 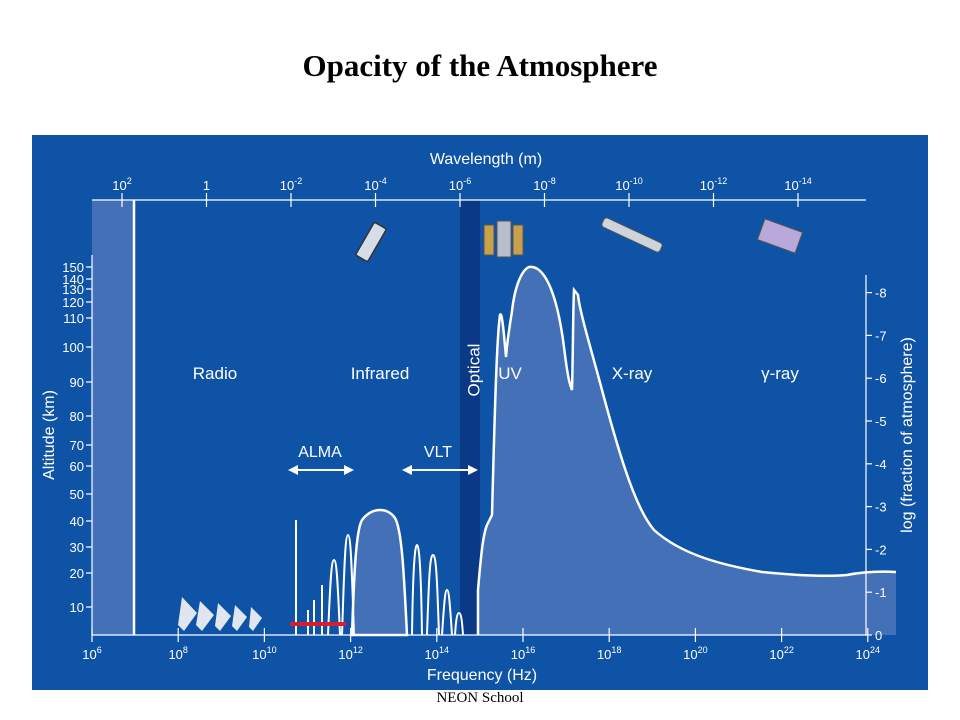 I want to click on frequency-tick-label: 10⁶, so click(x=91, y=653).